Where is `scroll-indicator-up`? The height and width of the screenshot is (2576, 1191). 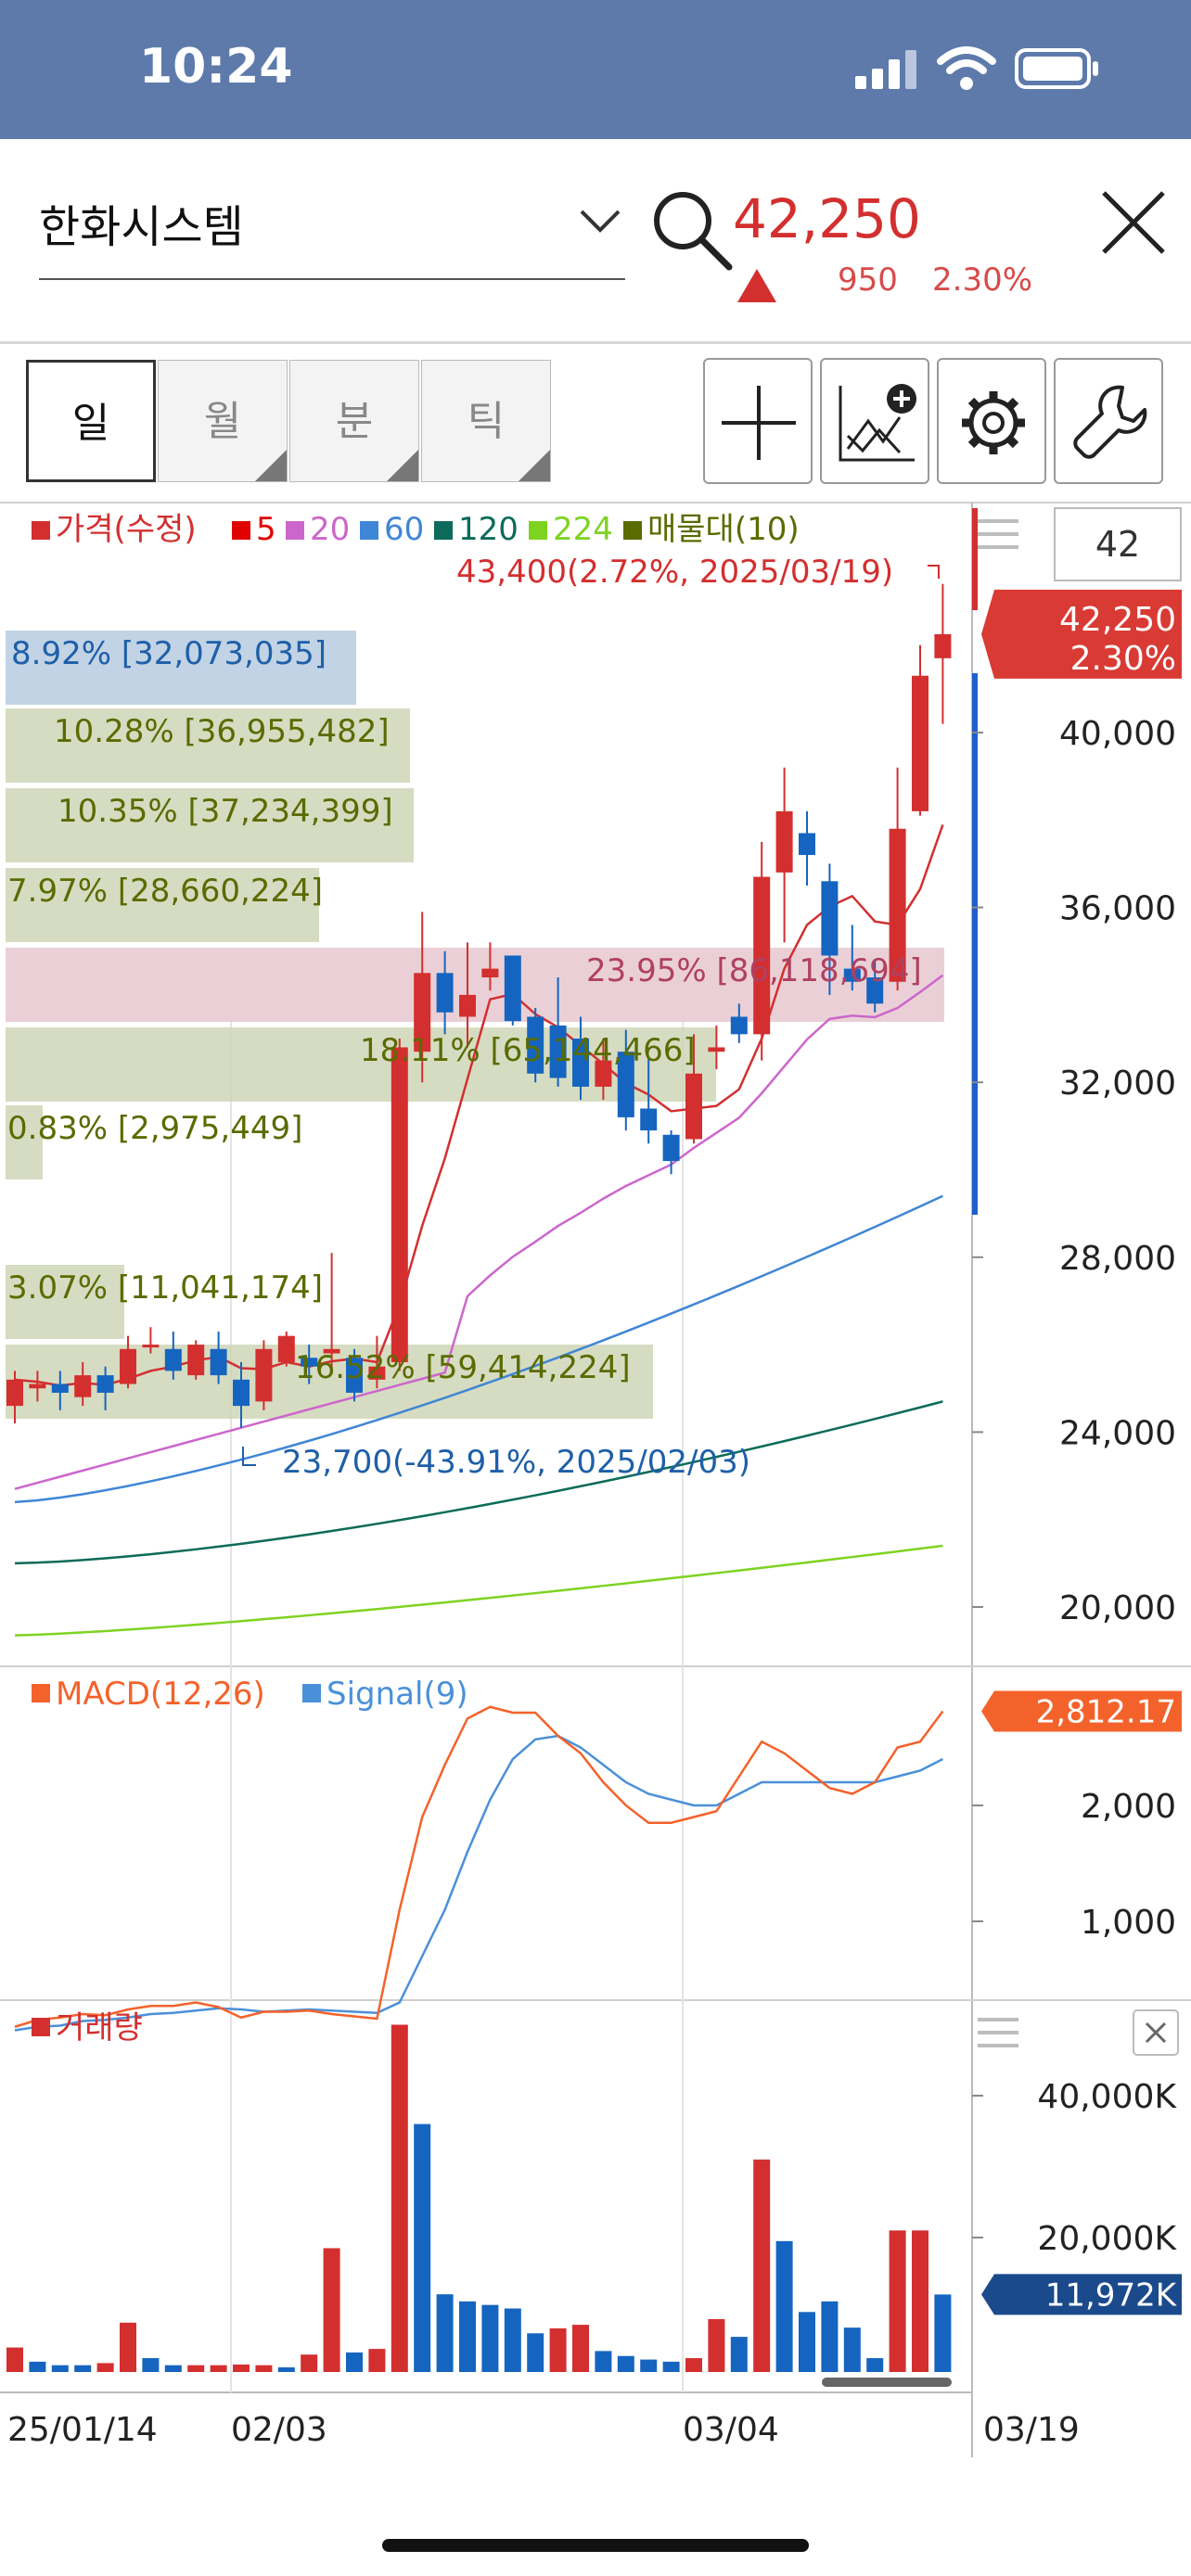 scroll-indicator-up is located at coordinates (975, 559).